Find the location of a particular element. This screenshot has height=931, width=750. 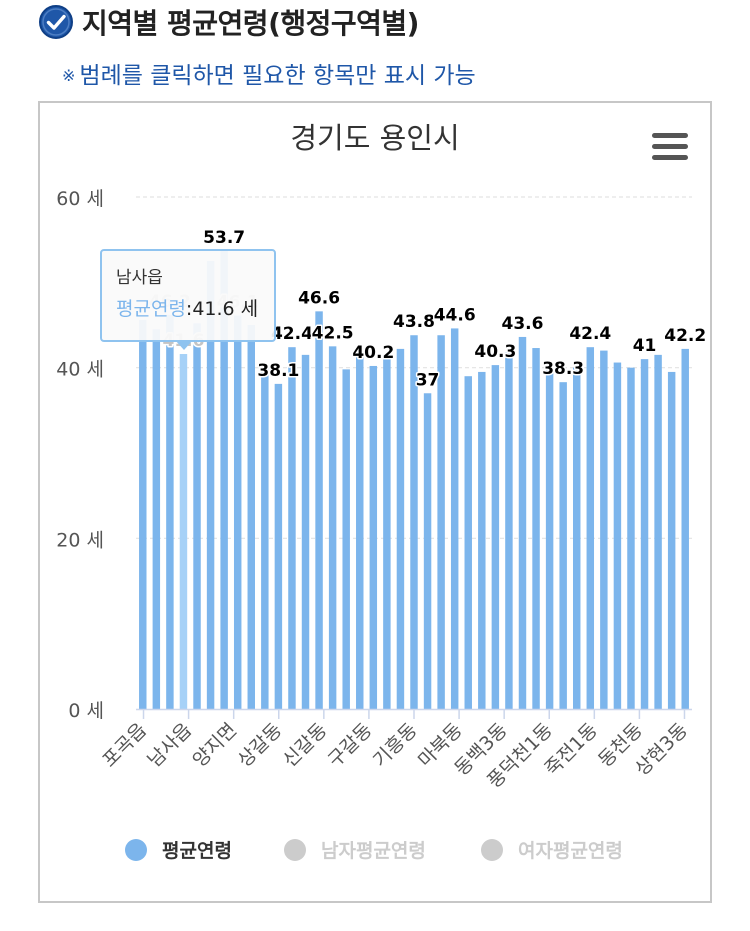

data-label: 38.3 is located at coordinates (563, 369).